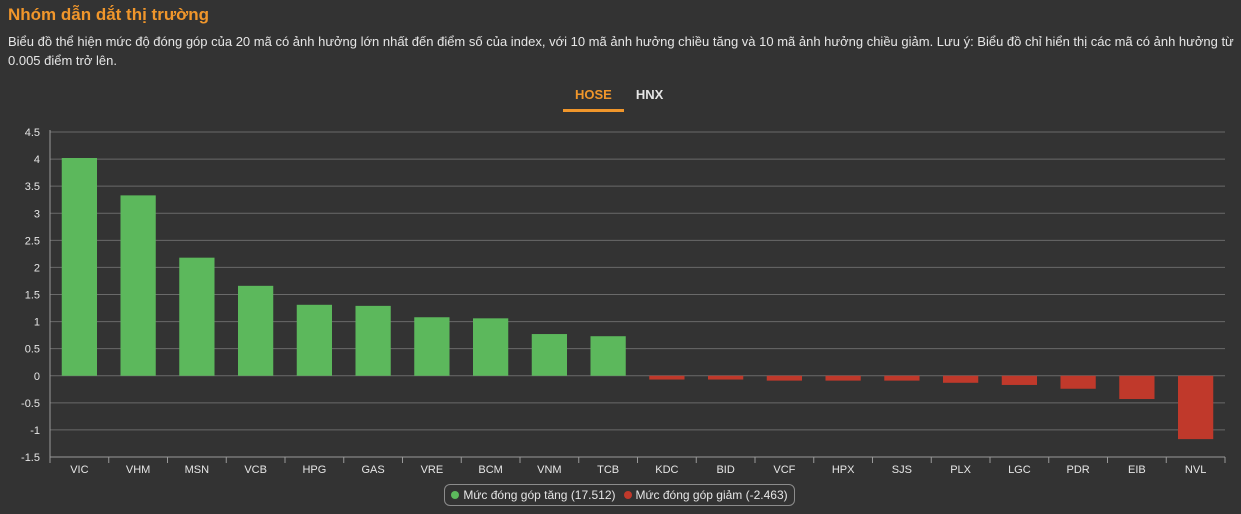  I want to click on x-tick-label: LGC, so click(1019, 470).